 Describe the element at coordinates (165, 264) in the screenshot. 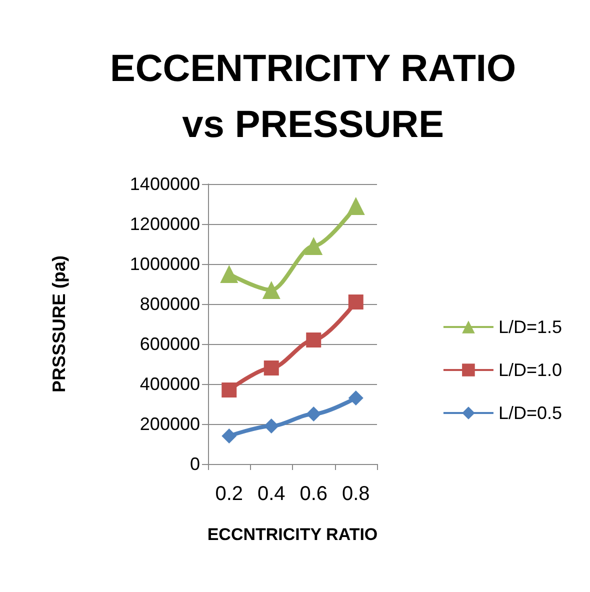

I see `y-tick-label: 1000000` at that location.